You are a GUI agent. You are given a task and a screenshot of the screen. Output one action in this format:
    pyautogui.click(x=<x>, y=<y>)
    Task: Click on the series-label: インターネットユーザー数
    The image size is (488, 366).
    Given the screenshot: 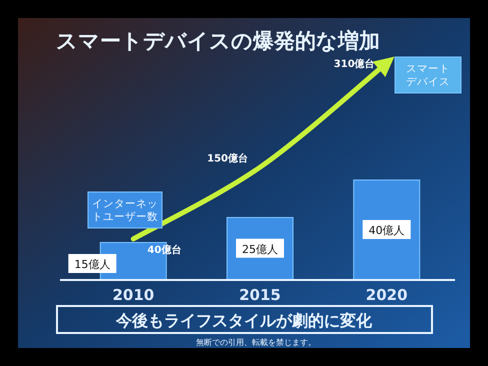 What is the action you would take?
    pyautogui.click(x=125, y=210)
    